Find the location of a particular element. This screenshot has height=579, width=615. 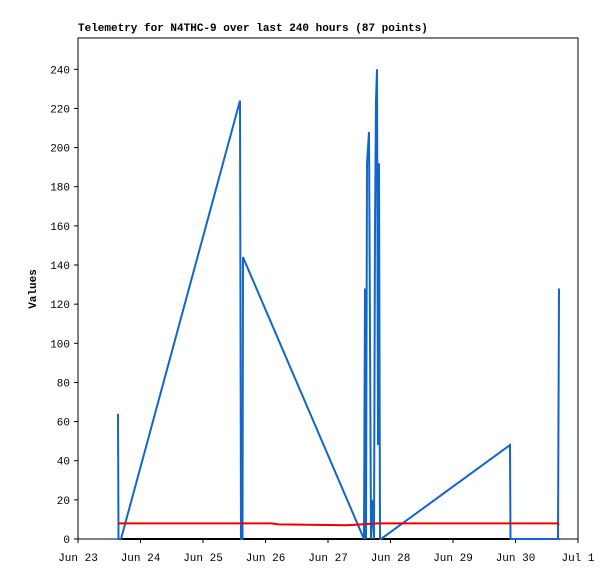

y-tick-label: 160 is located at coordinates (60, 228).